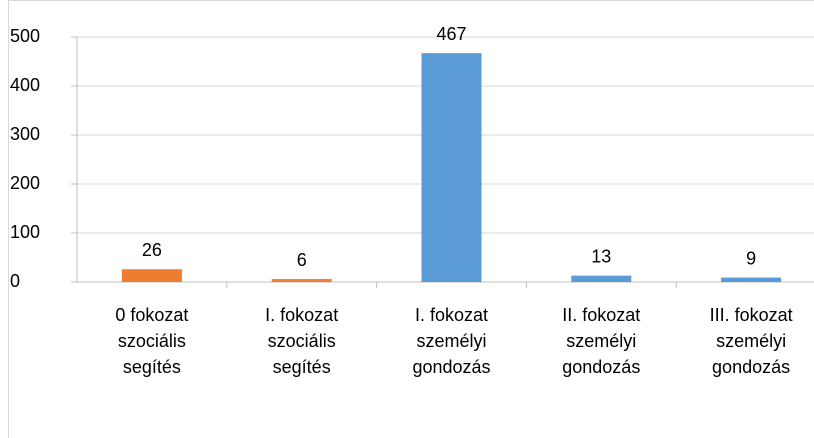  Describe the element at coordinates (152, 341) in the screenshot. I see `x-tick-label: 0 fokozat szociális segítés` at that location.